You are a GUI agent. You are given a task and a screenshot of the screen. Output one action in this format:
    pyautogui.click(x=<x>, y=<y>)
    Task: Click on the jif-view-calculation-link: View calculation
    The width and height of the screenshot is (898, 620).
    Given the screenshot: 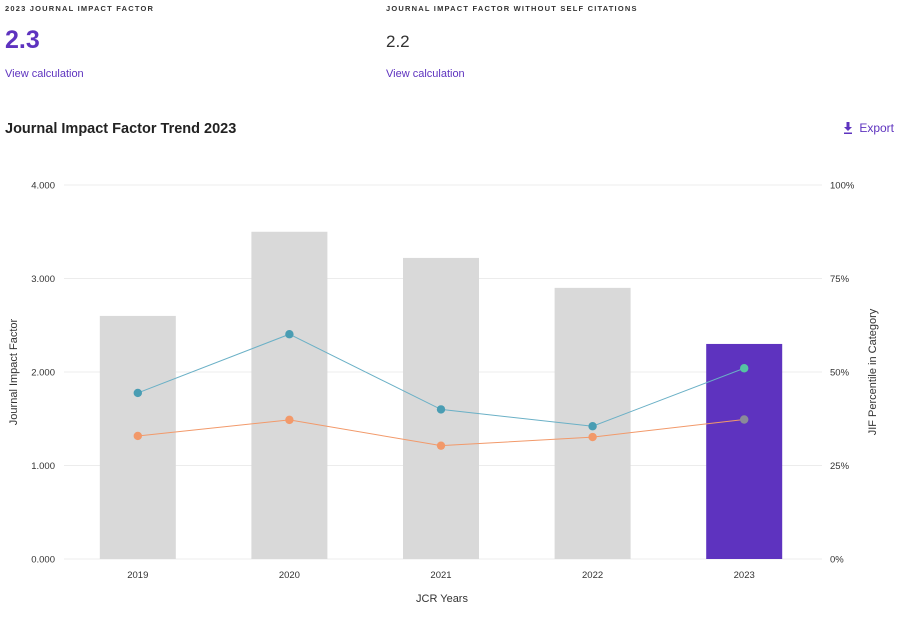 What is the action you would take?
    pyautogui.click(x=44, y=74)
    